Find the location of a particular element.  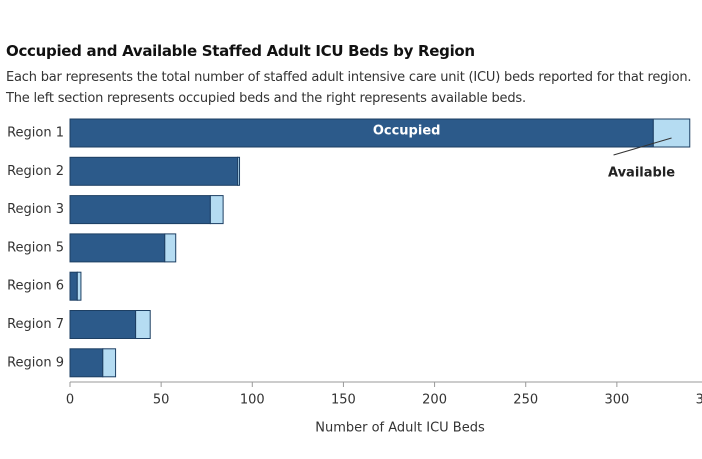

x-tick-label: 300 is located at coordinates (616, 400).